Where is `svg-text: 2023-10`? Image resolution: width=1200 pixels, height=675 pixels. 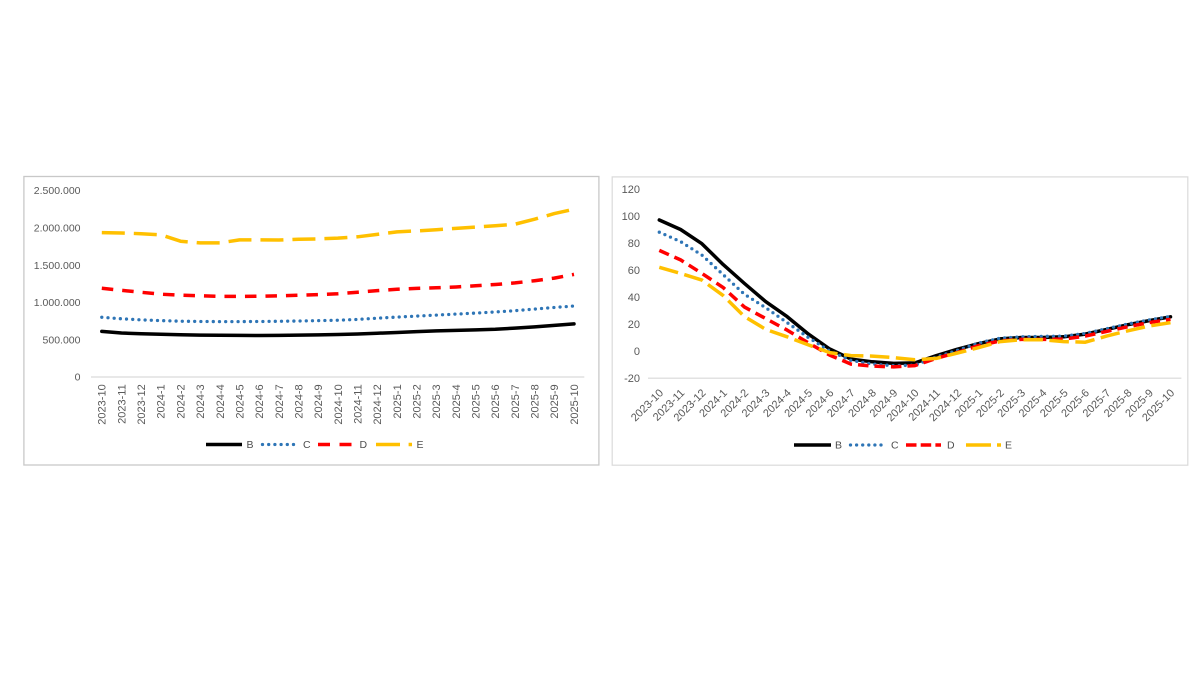 svg-text: 2023-10 is located at coordinates (103, 404).